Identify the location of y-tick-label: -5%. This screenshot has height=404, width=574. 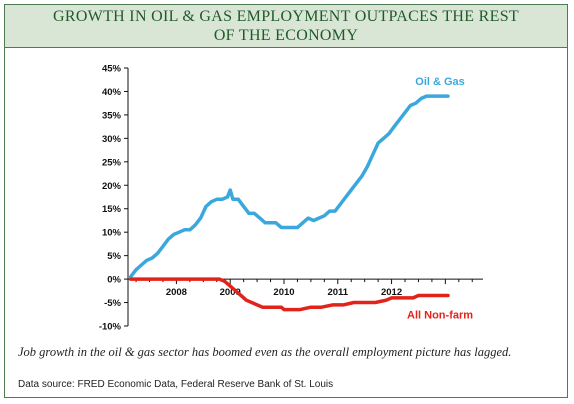
(112, 303).